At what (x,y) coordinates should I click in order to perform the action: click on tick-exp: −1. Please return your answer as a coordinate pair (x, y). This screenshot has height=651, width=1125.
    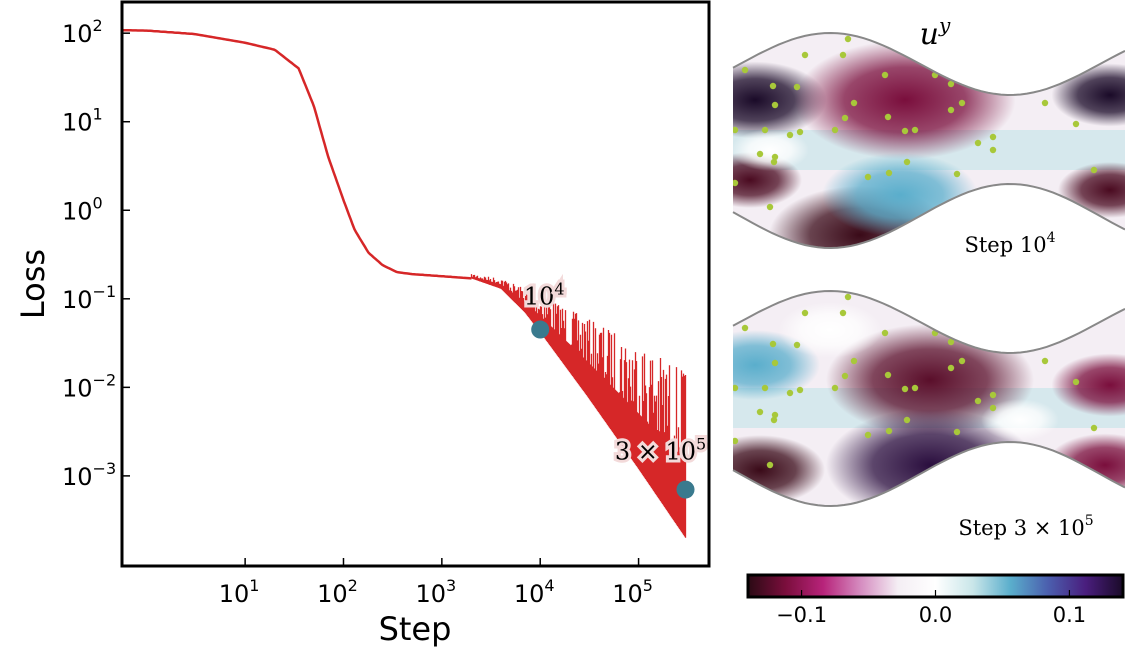
    Looking at the image, I should click on (105, 291).